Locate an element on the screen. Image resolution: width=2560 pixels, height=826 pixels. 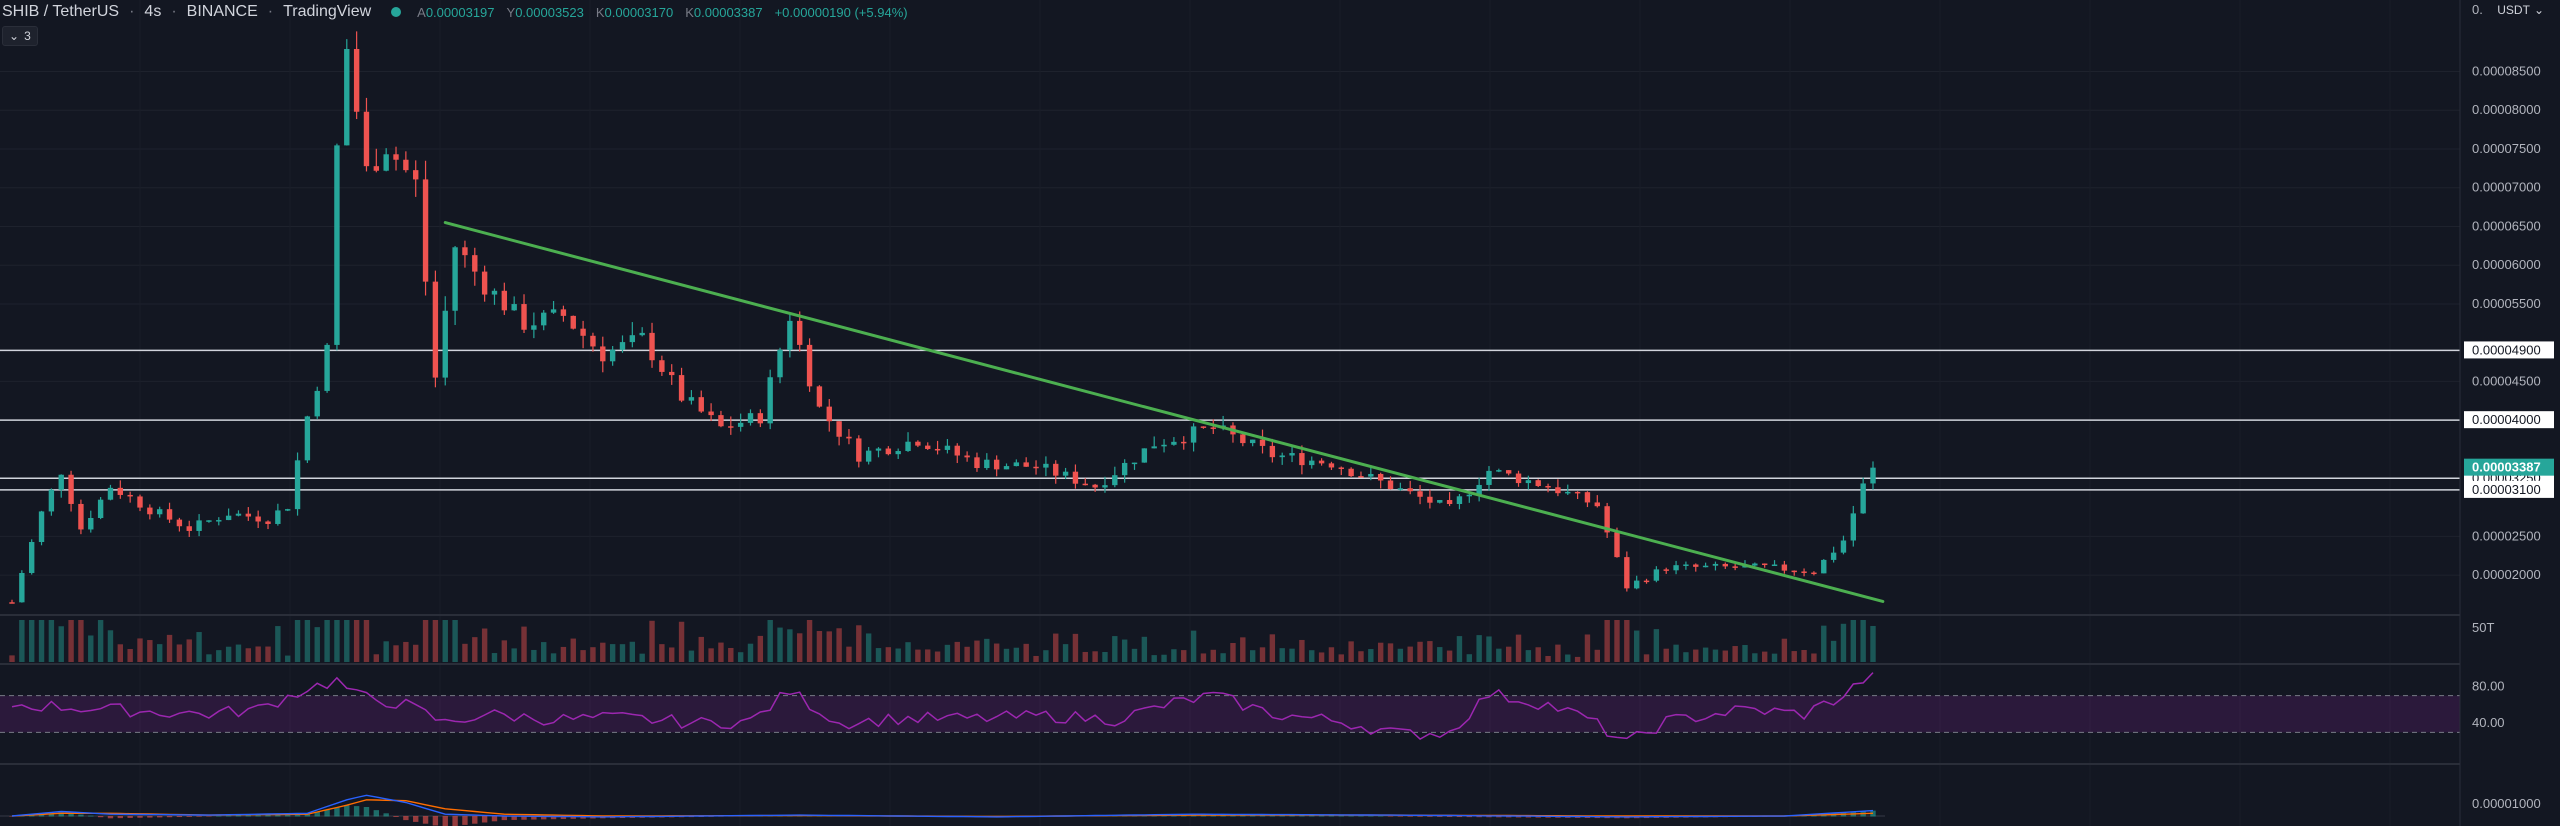
level-price-label: 0.00004000 is located at coordinates (2506, 419).